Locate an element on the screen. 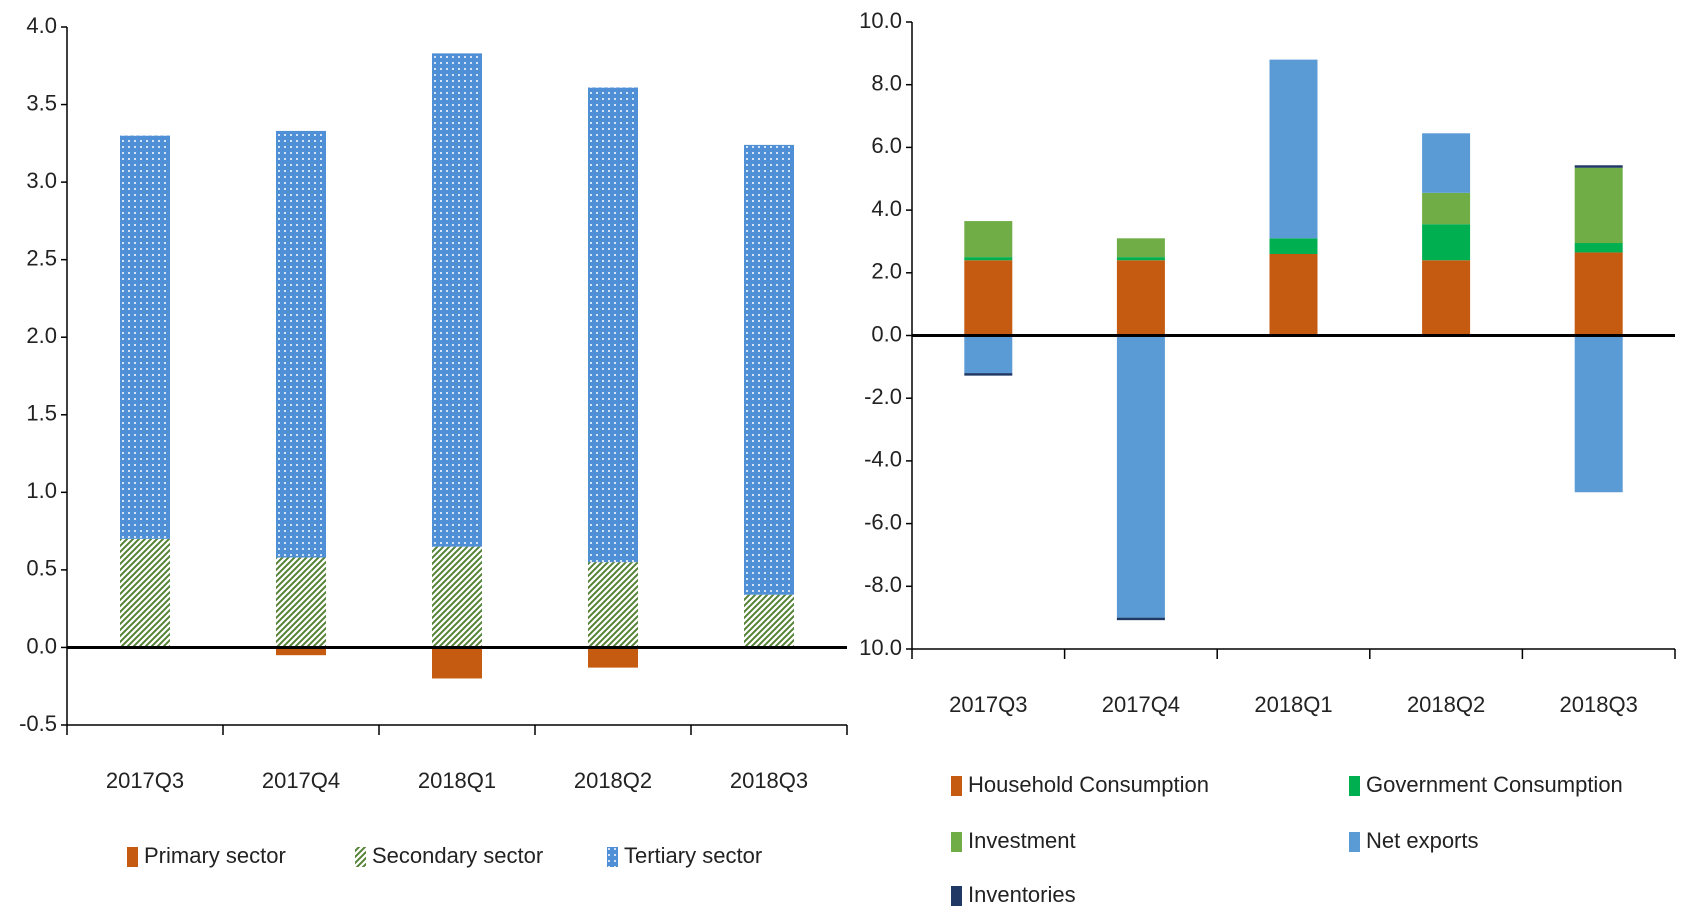  legend-label: Secondary sector is located at coordinates (457, 855).